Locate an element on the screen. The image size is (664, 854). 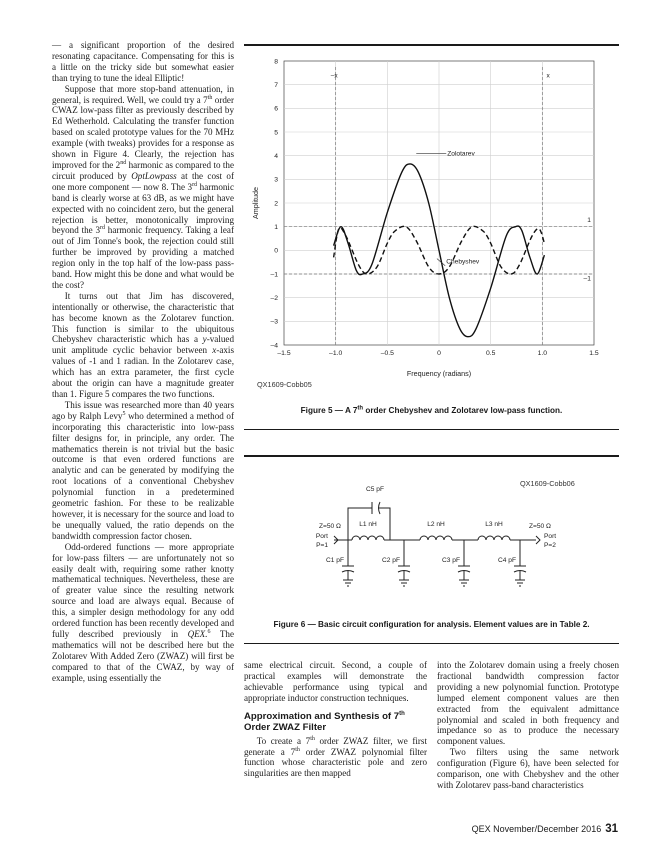
chart-annotations: Zolotarev Chebyshev –x x 1 –1 is located at coordinates (461, 178).